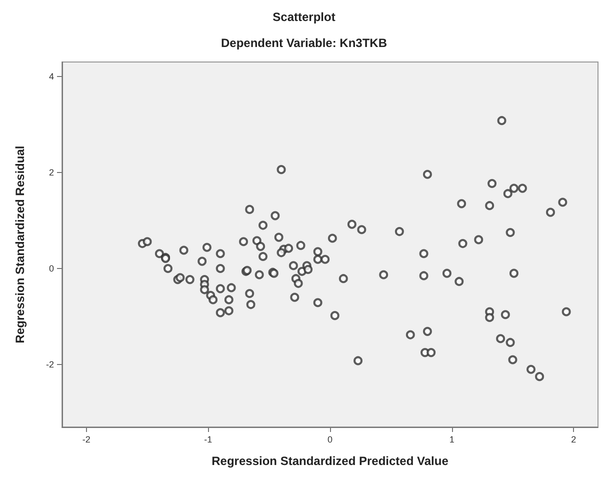 The image size is (608, 478). I want to click on y-axis-title: Regression Standardized Residual, so click(20, 245).